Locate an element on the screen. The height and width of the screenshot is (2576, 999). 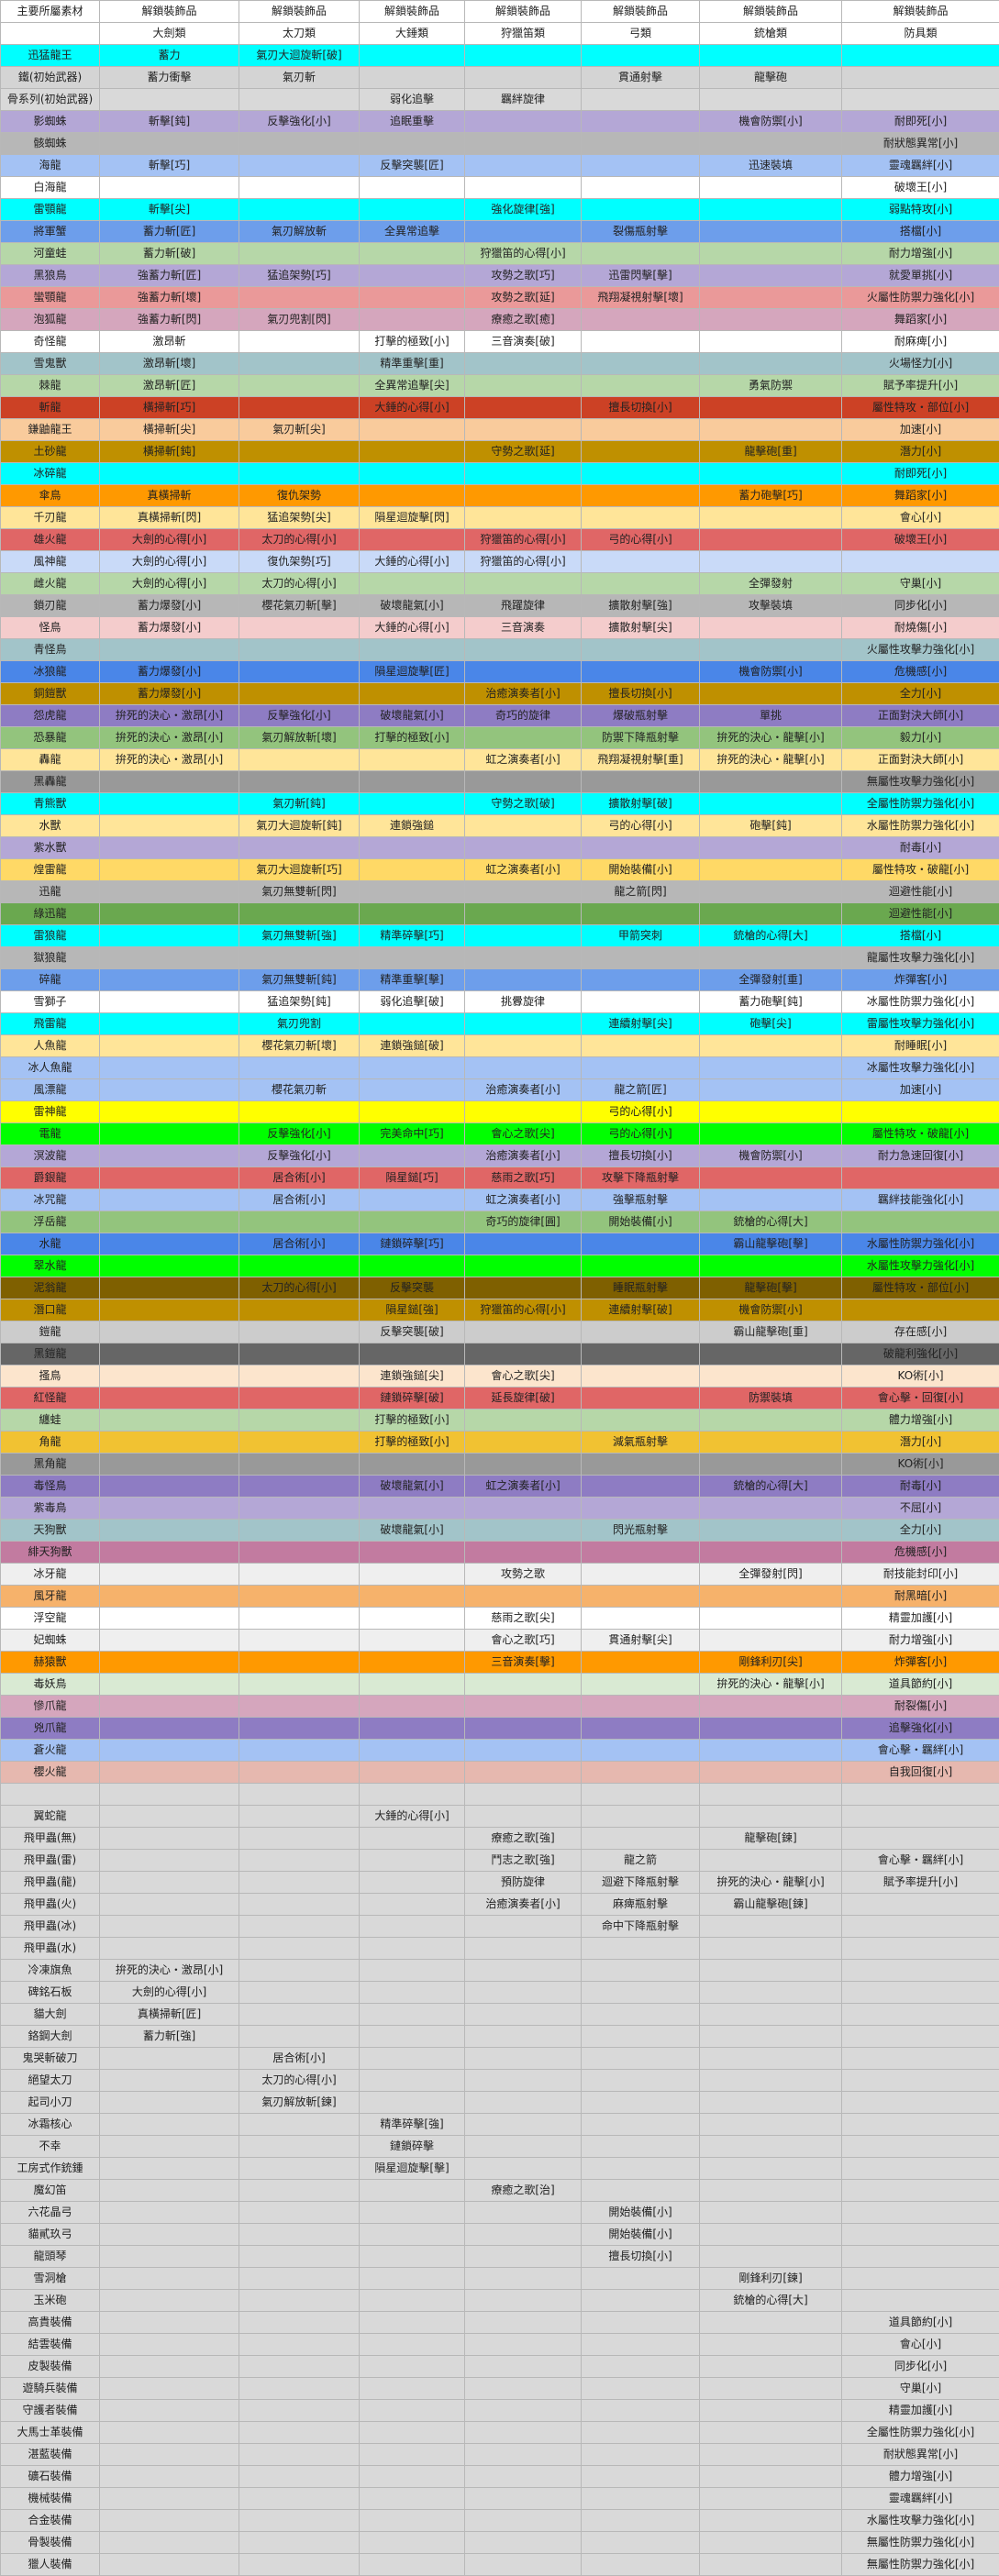
cell-gunlance: 霸山龍擊砲[擊] is located at coordinates (771, 1244).